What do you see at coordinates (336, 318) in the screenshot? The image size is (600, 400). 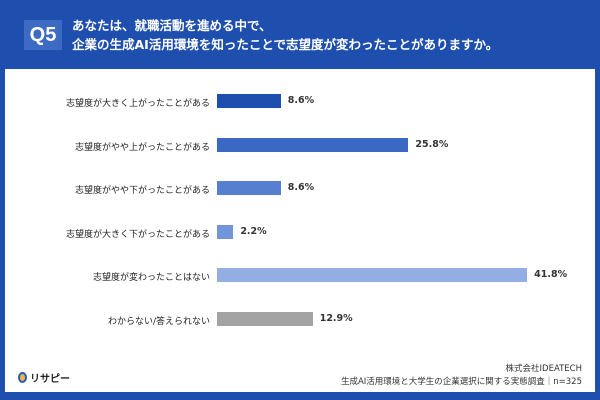 I see `value-label: 12.9%` at bounding box center [336, 318].